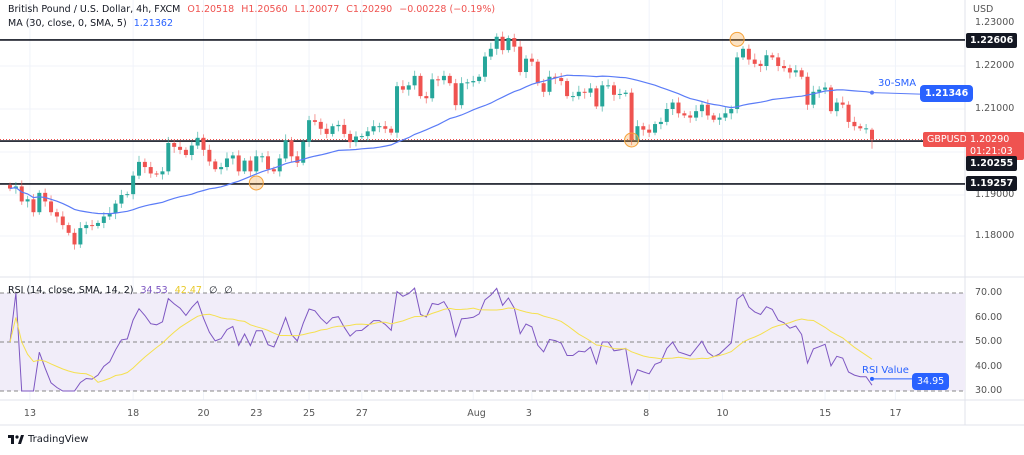 This screenshot has height=455, width=1024. Describe the element at coordinates (931, 381) in the screenshot. I see `rsi-value-tag: 34.95` at that location.